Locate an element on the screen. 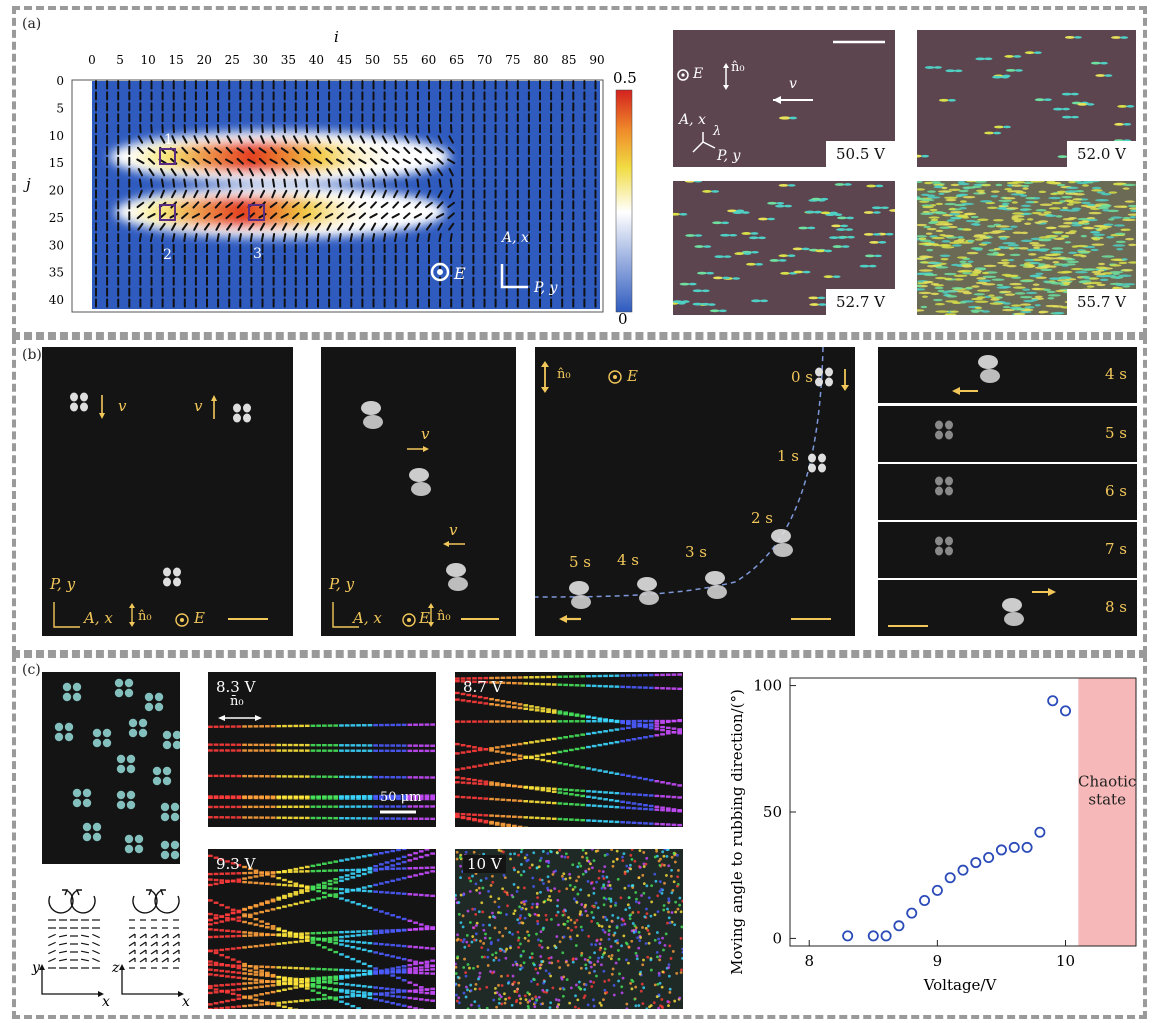  strip-time-4s: 4 s is located at coordinates (1115, 374).